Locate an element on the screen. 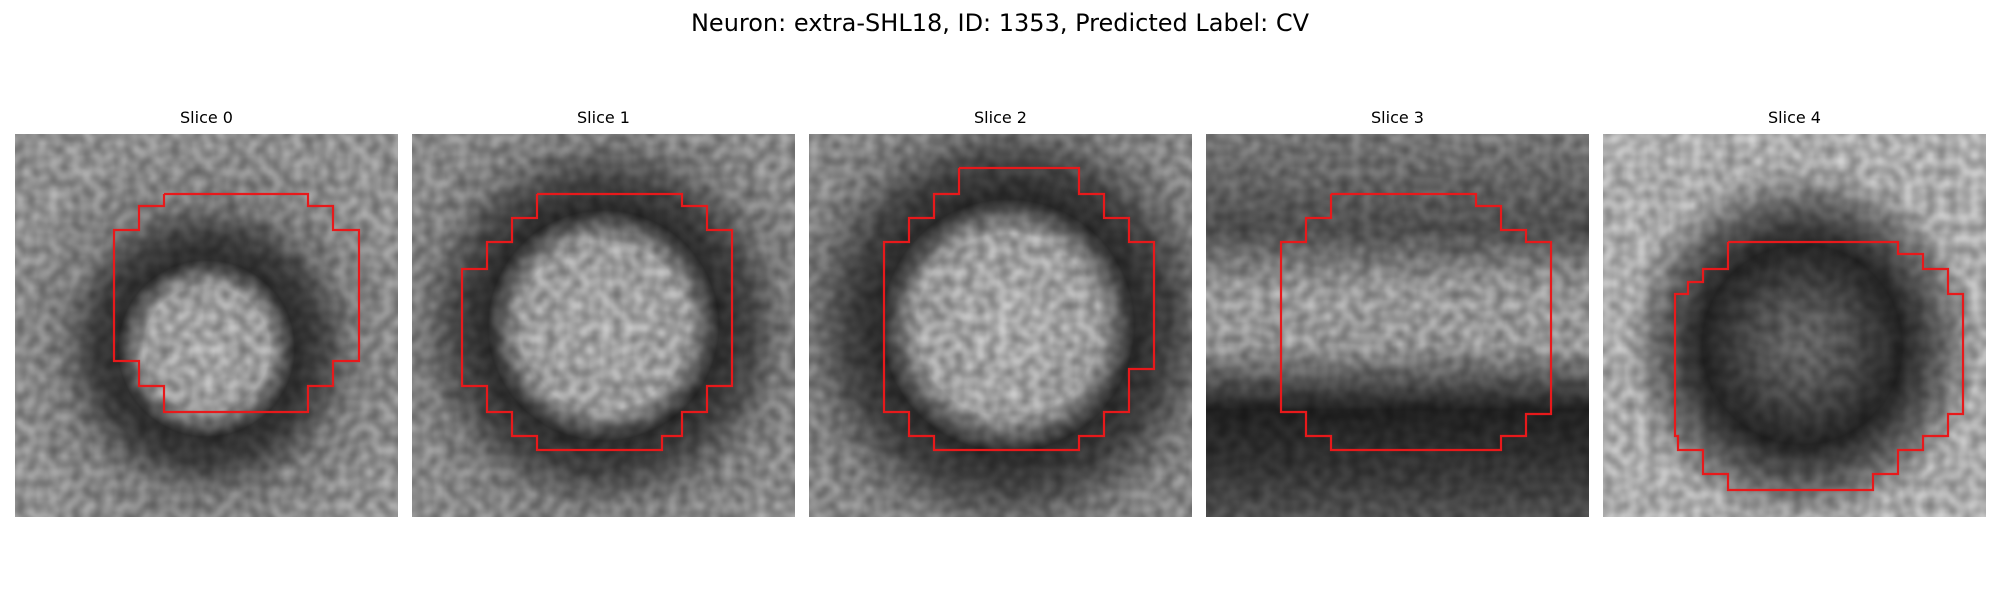 This screenshot has width=2000, height=600. slice-title: Slice 1 is located at coordinates (603, 117).